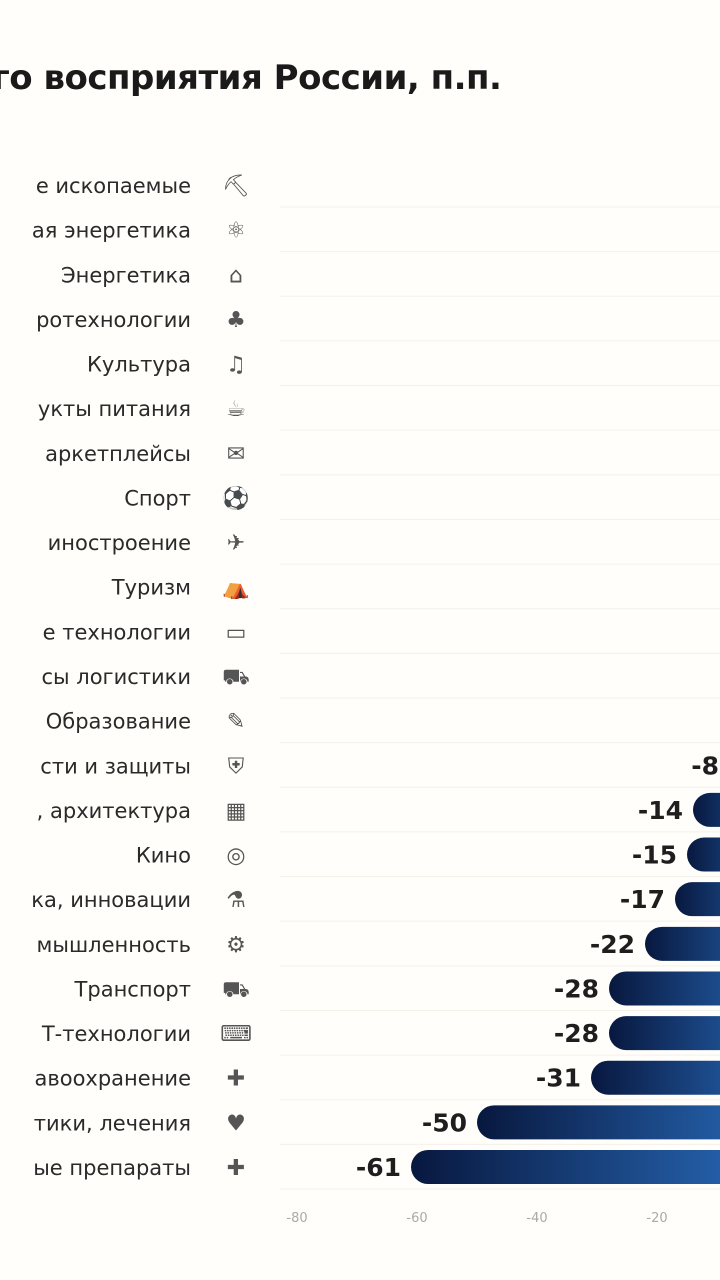 This screenshot has height=1280, width=720. Describe the element at coordinates (236, 766) in the screenshot. I see `security-icon: ⛨` at that location.